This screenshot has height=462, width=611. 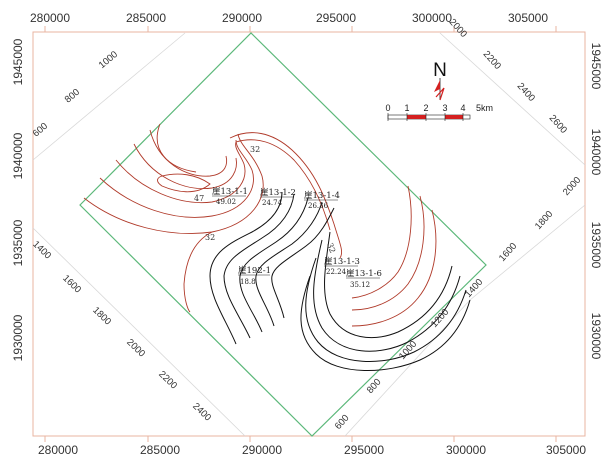 I want to click on left-y-tick: 1930000, so click(x=18, y=337).